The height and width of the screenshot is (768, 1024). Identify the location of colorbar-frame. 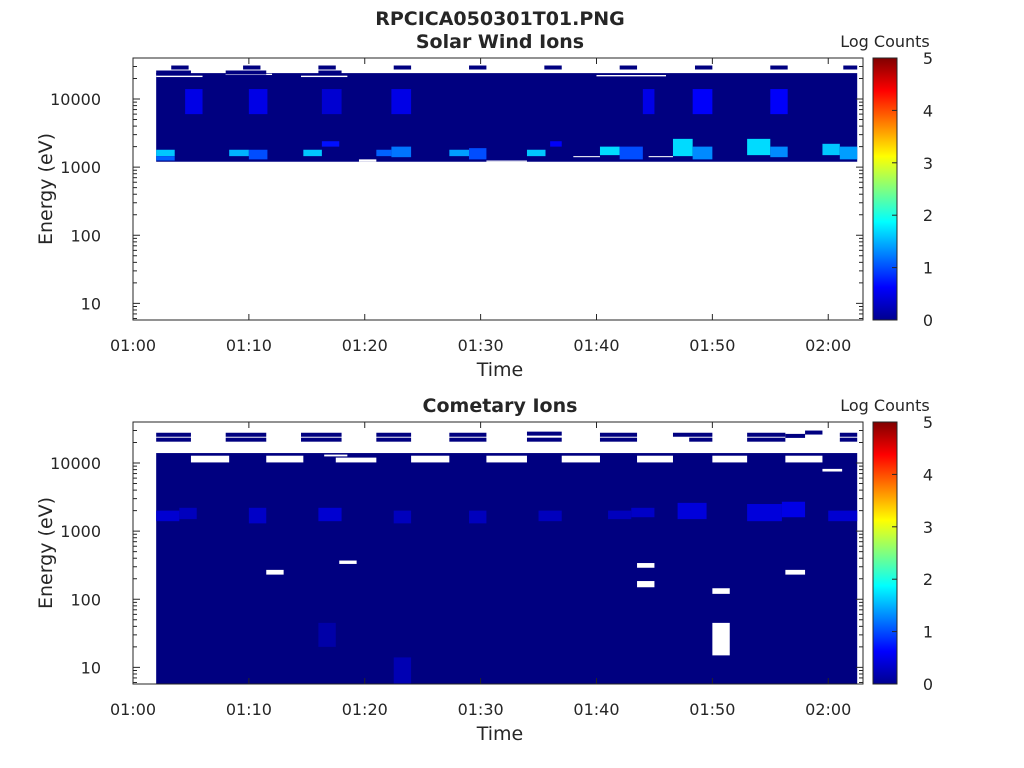
(885, 189).